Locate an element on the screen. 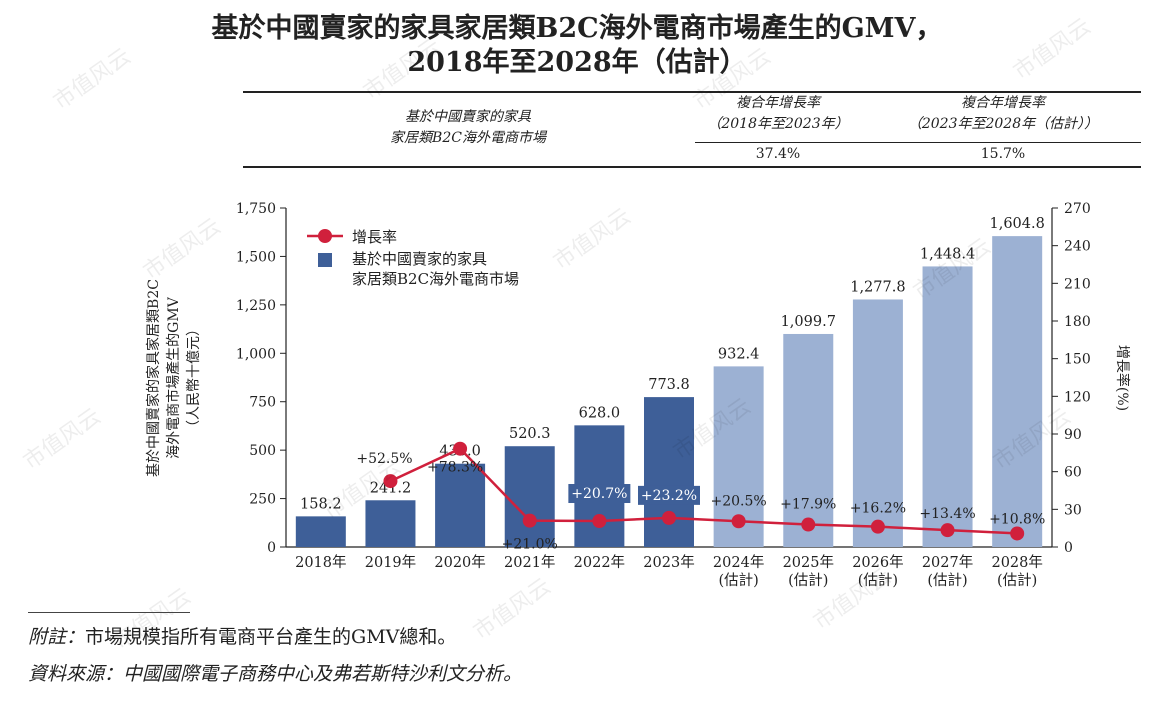  bar-value-label: 932.4 is located at coordinates (739, 354).